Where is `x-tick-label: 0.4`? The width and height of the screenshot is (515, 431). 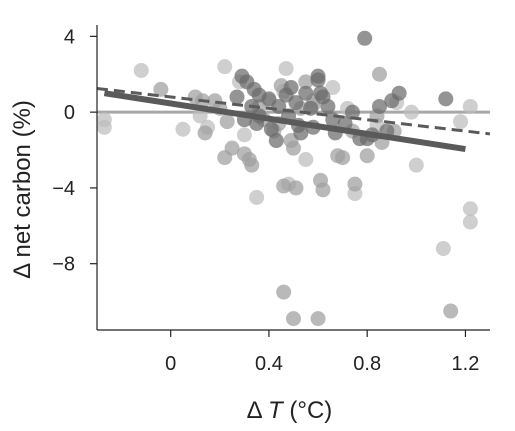
x-tick-label: 0.4 is located at coordinates (269, 364).